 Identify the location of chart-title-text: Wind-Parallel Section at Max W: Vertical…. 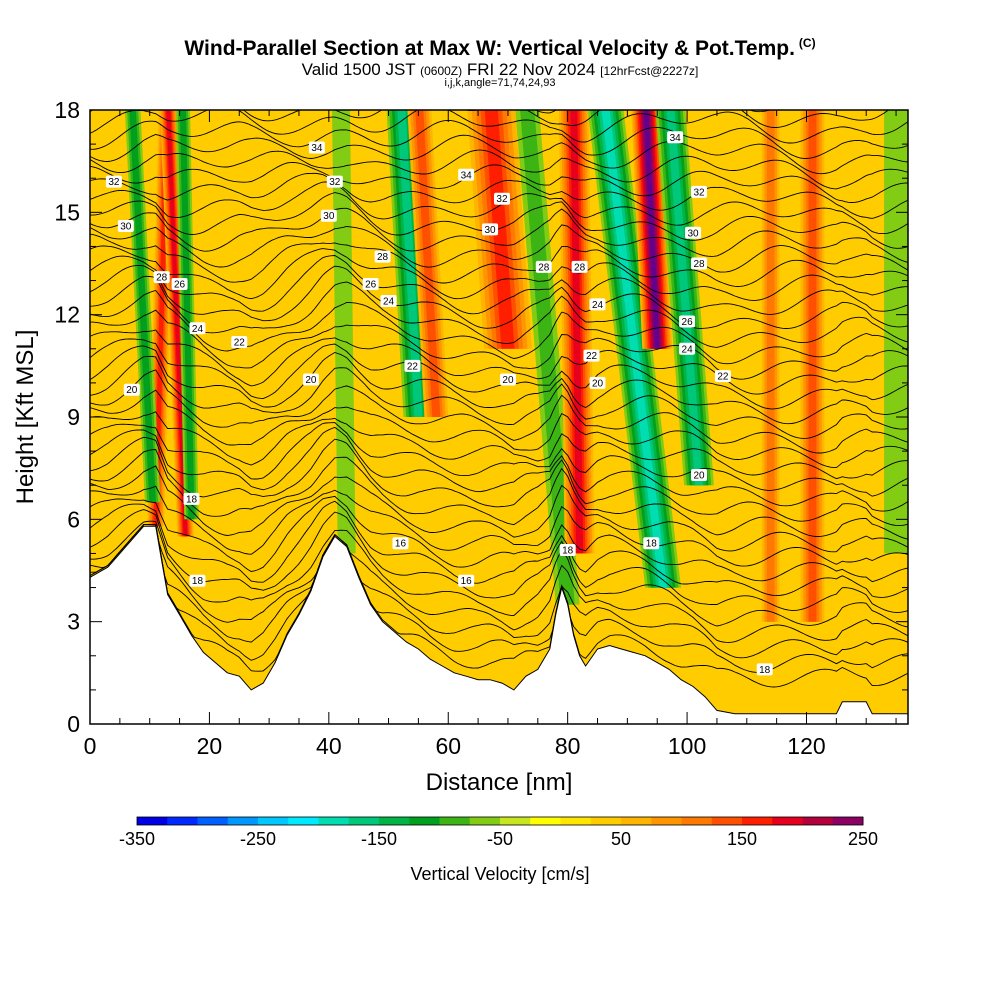
(489, 48).